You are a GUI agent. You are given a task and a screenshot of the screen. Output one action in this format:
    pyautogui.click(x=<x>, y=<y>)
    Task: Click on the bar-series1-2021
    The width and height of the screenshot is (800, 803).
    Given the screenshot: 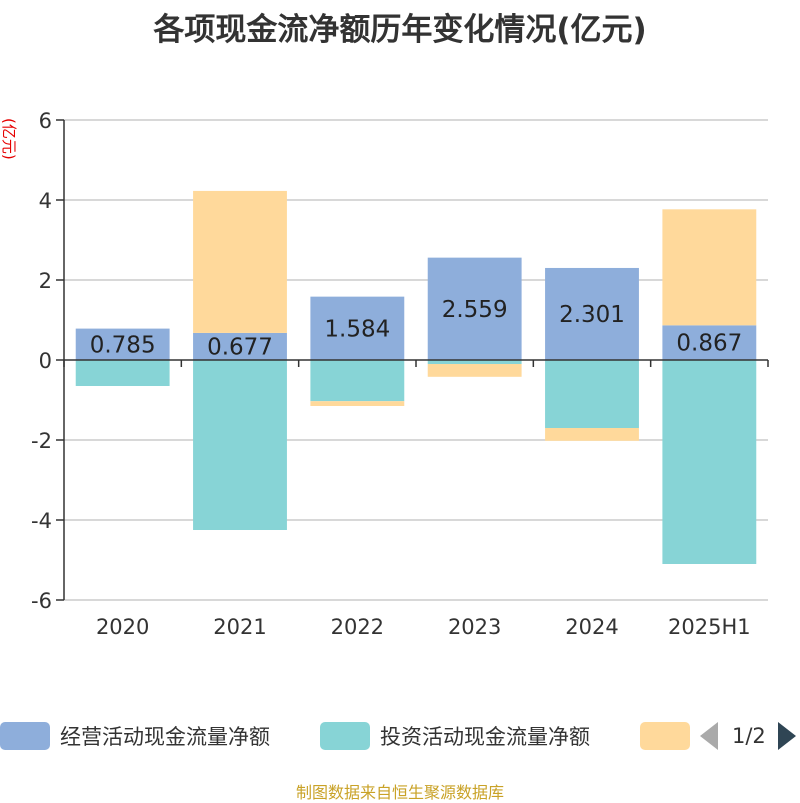 What is the action you would take?
    pyautogui.click(x=240, y=445)
    